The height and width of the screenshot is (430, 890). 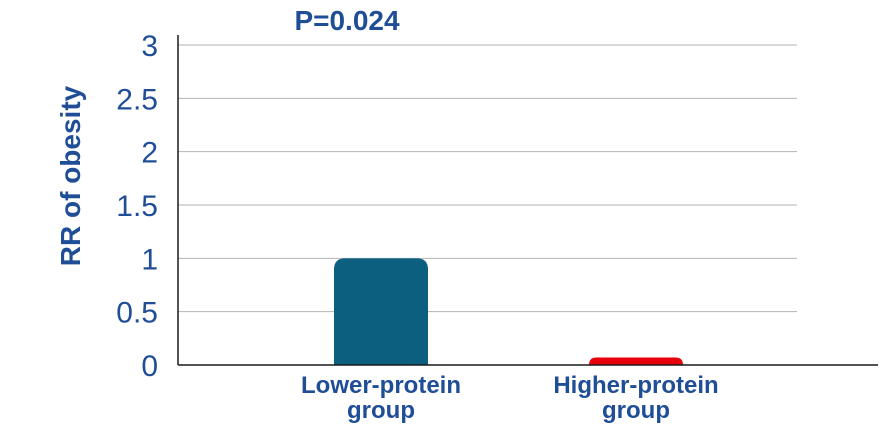 What do you see at coordinates (149, 366) in the screenshot?
I see `y-tick-label: 0` at bounding box center [149, 366].